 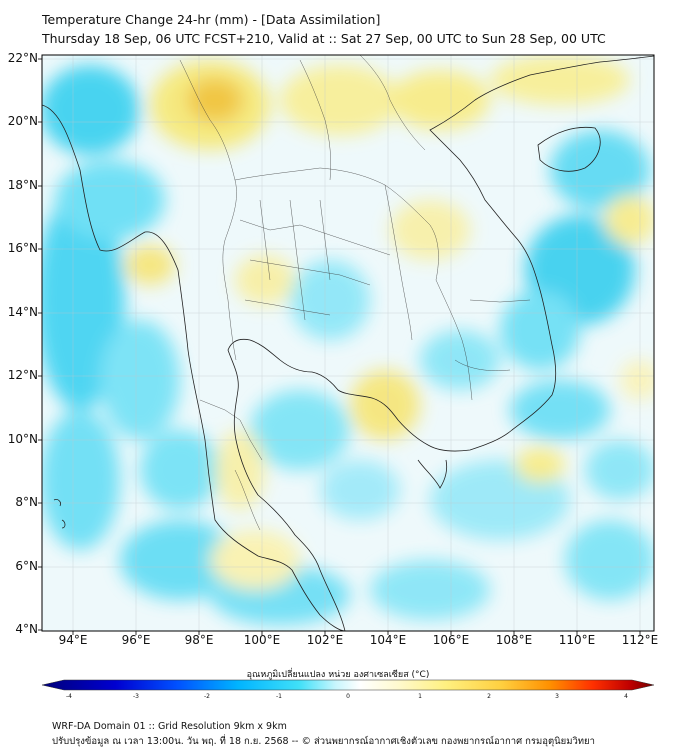 I want to click on colorbar-tick: -1, so click(x=279, y=696).